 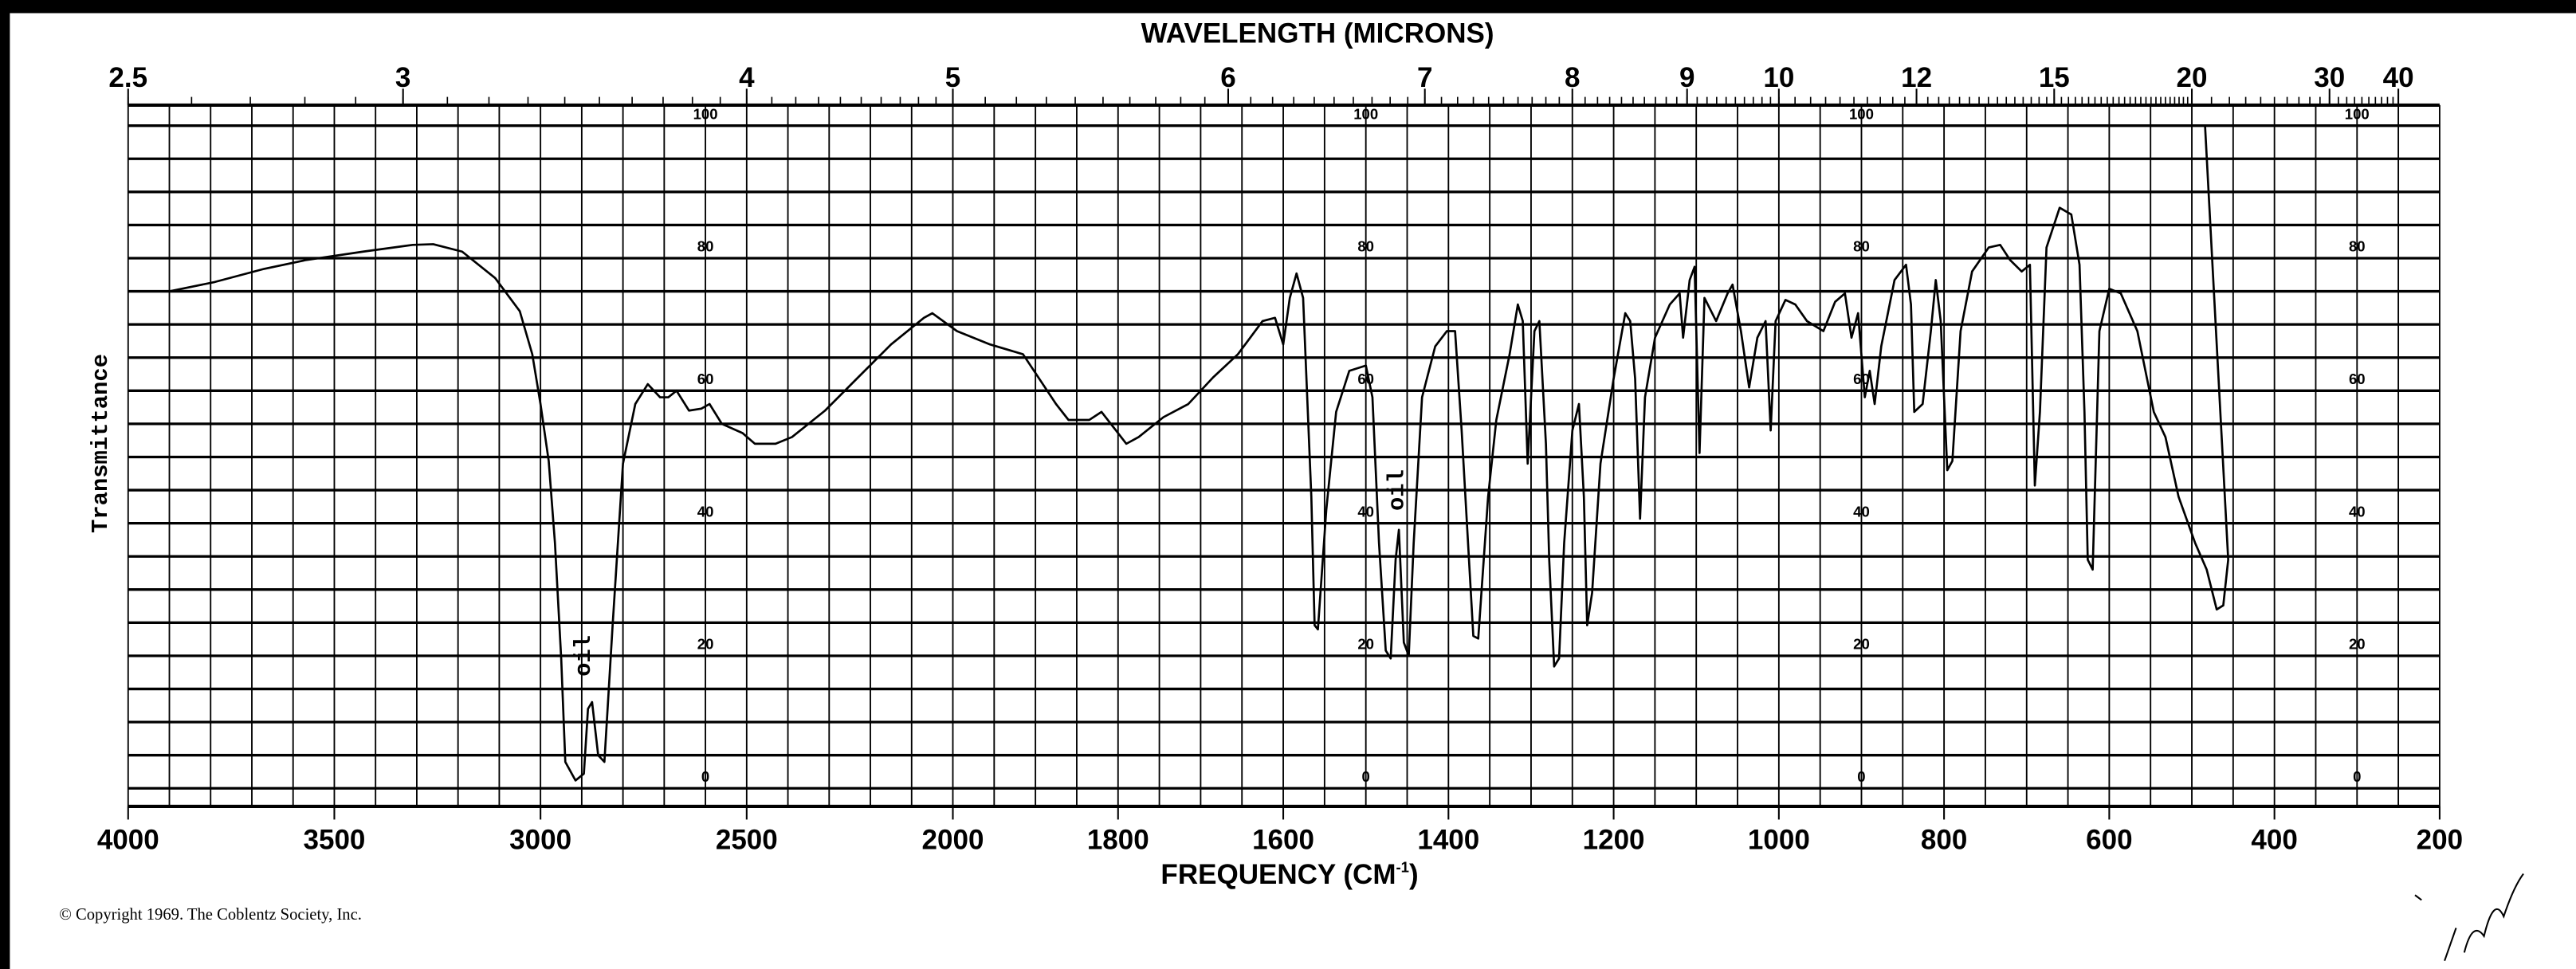 I want to click on wavelength-axis: 2.5 3 4 5 6 7 8 9 10 12 15 20 30 40, so click(x=1261, y=83).